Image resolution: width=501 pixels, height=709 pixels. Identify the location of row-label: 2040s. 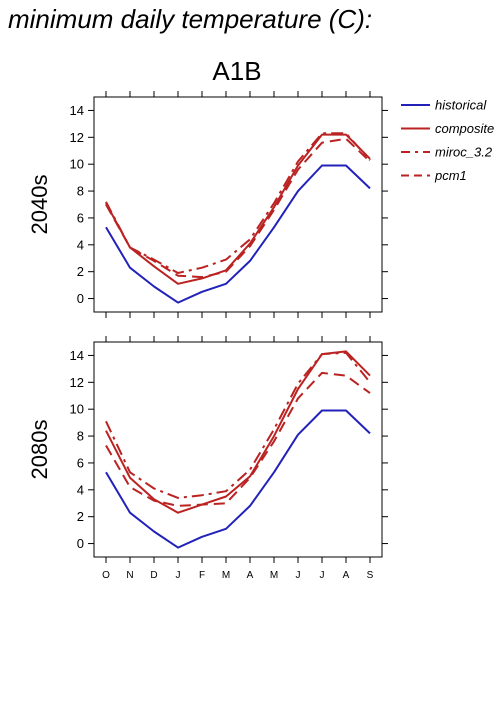
(39, 205).